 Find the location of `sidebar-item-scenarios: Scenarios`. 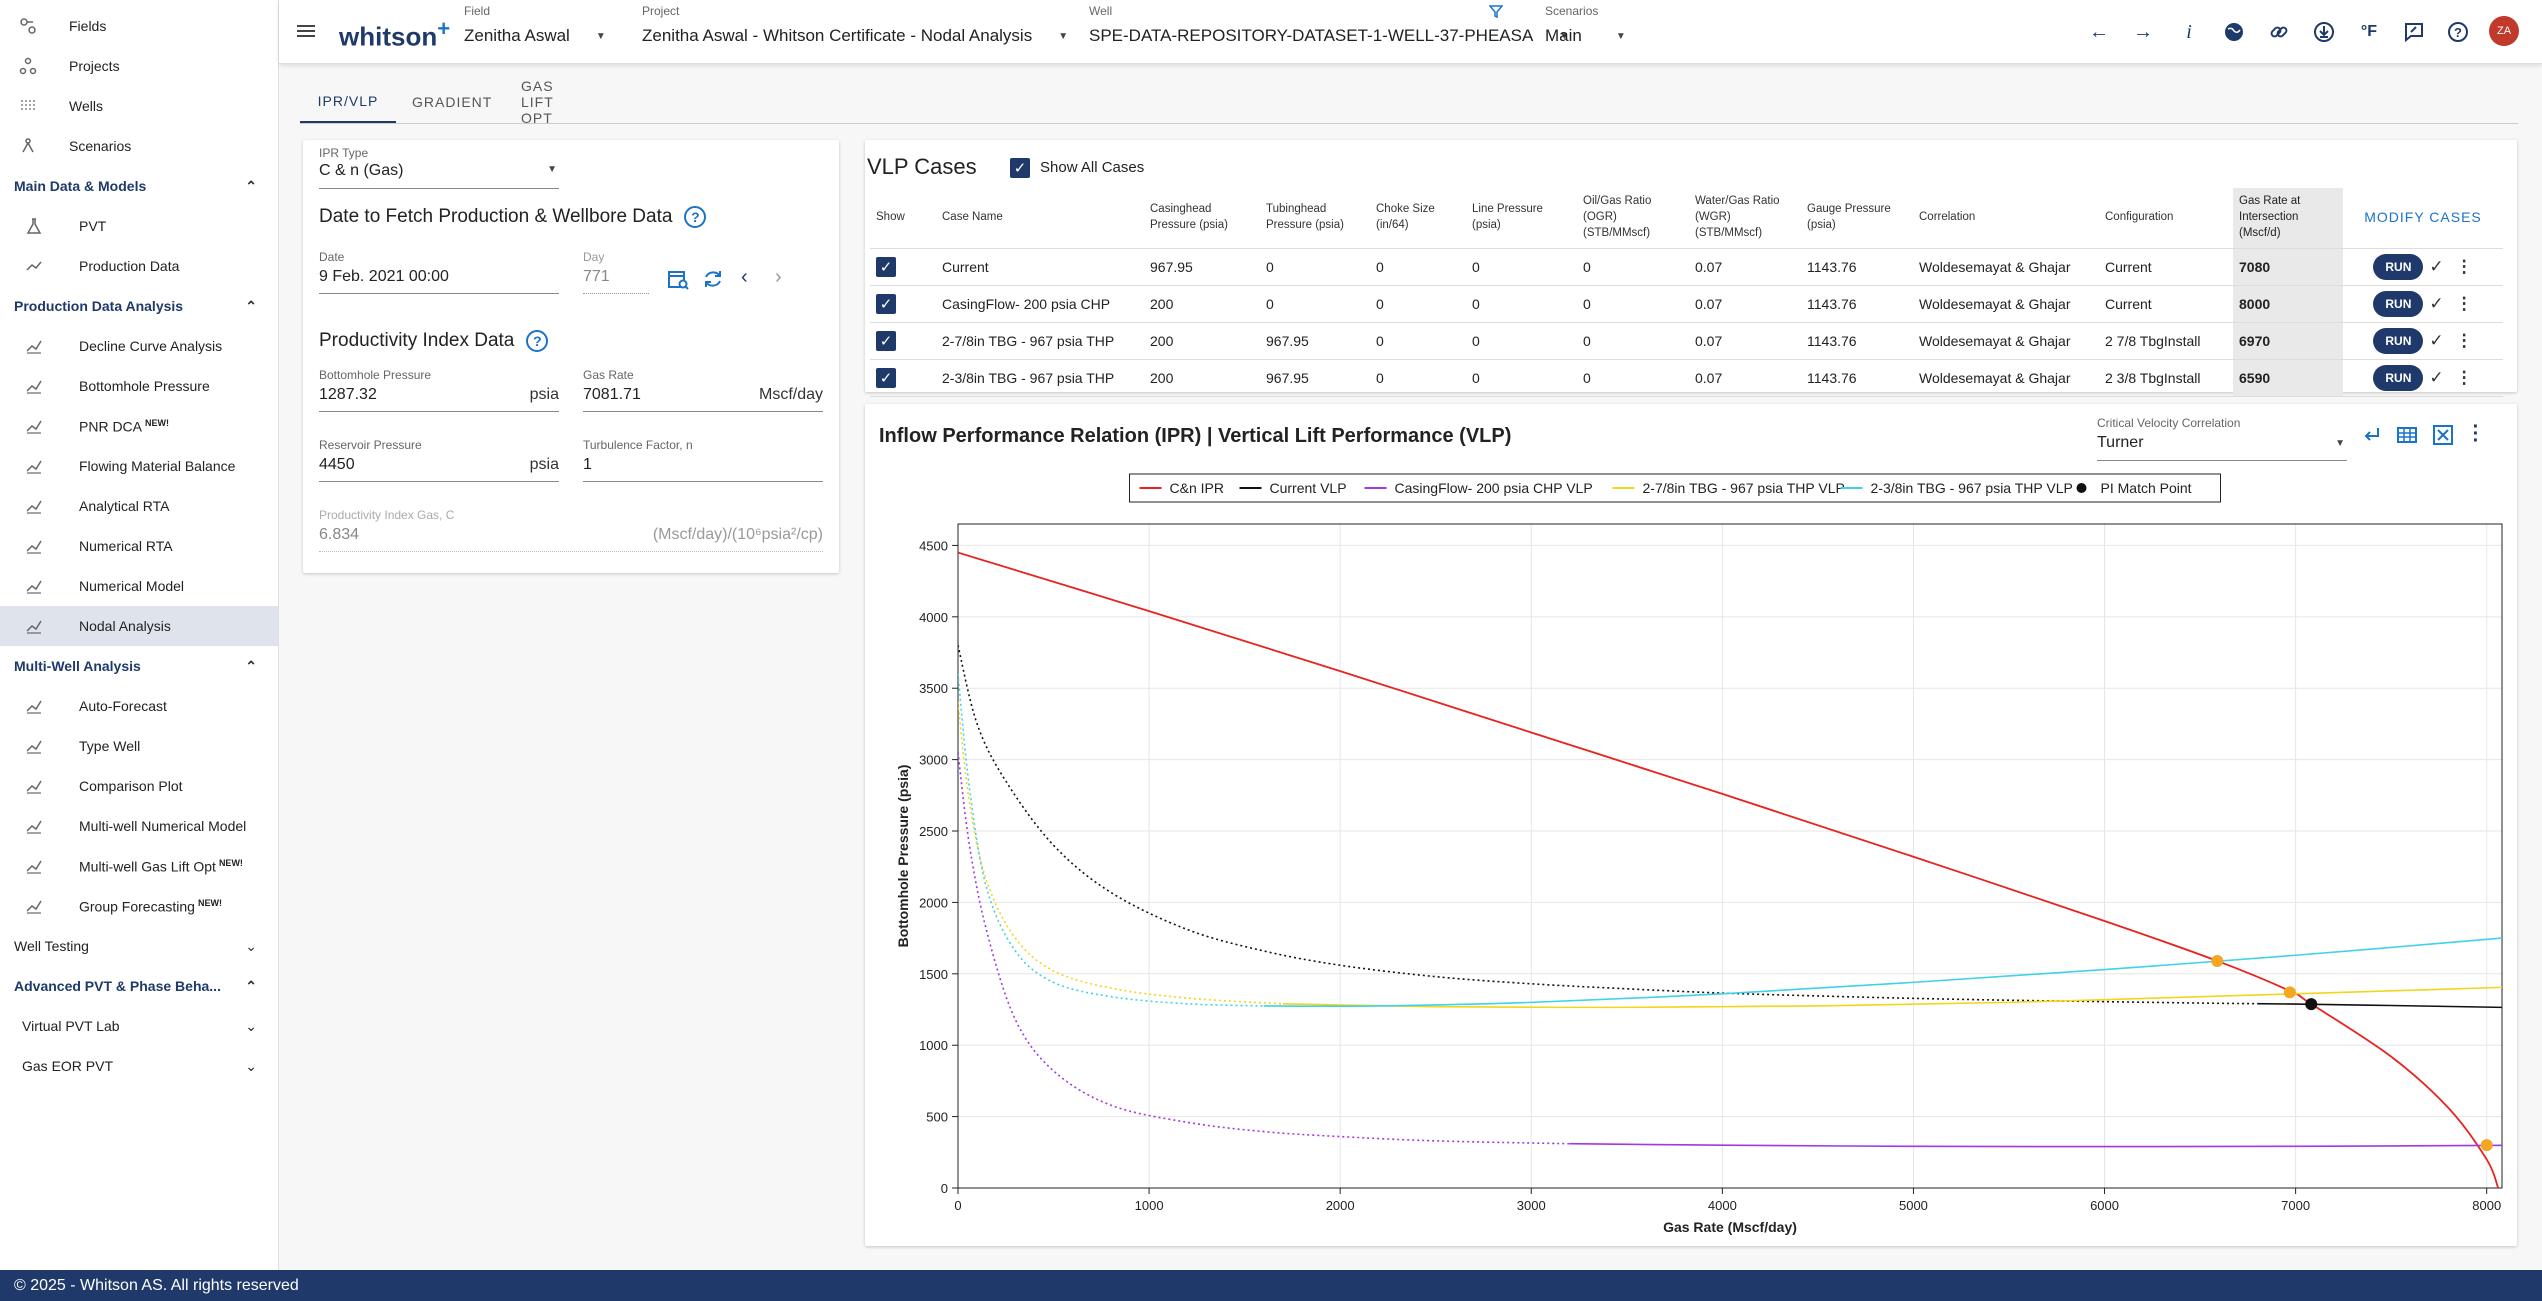

sidebar-item-scenarios: Scenarios is located at coordinates (139, 146).